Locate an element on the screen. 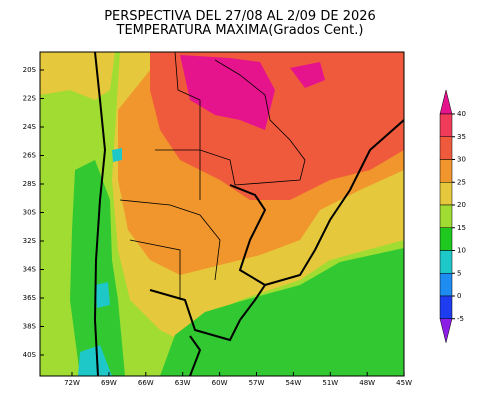  colorbar-label: 35 is located at coordinates (461, 137).